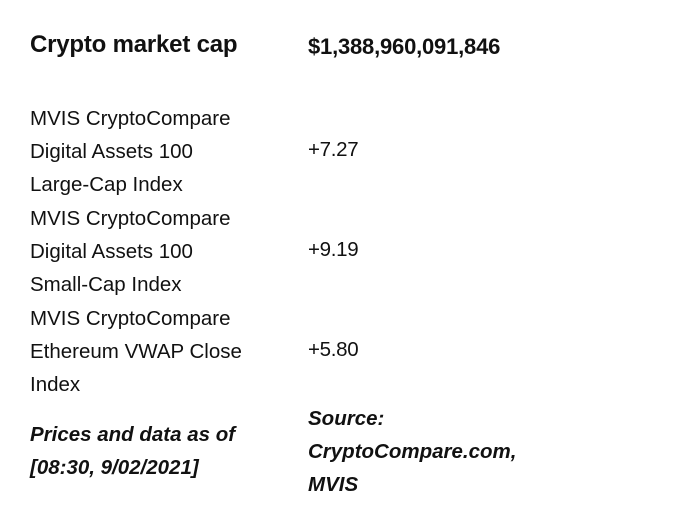  I want to click on data-source-note: Source: CryptoCompare.com, MVIS, so click(412, 451).